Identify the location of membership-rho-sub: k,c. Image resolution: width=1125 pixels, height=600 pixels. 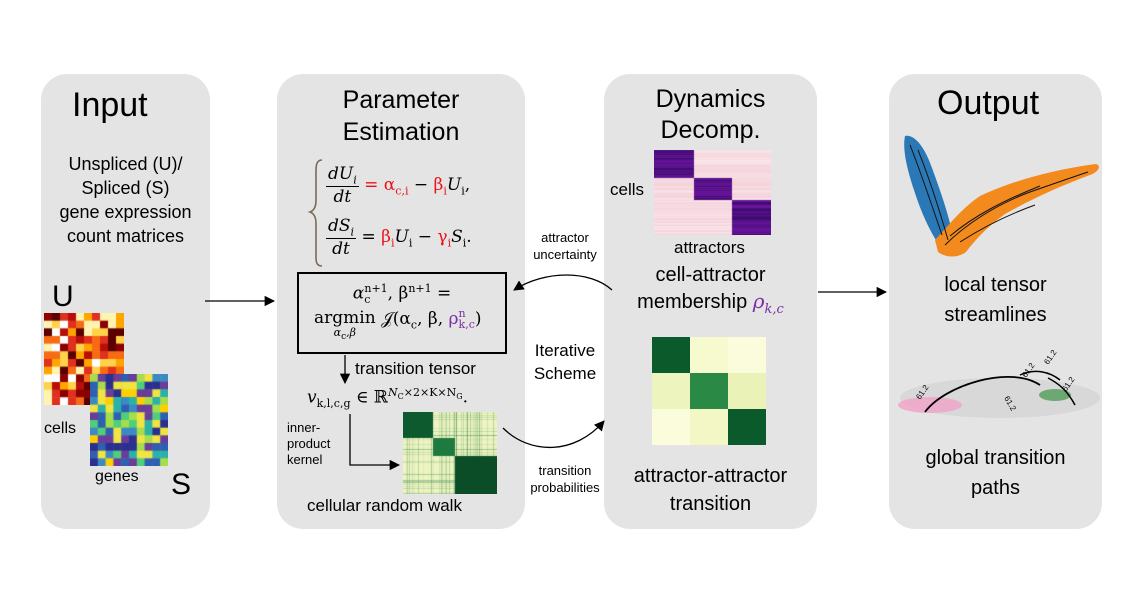
(774, 309).